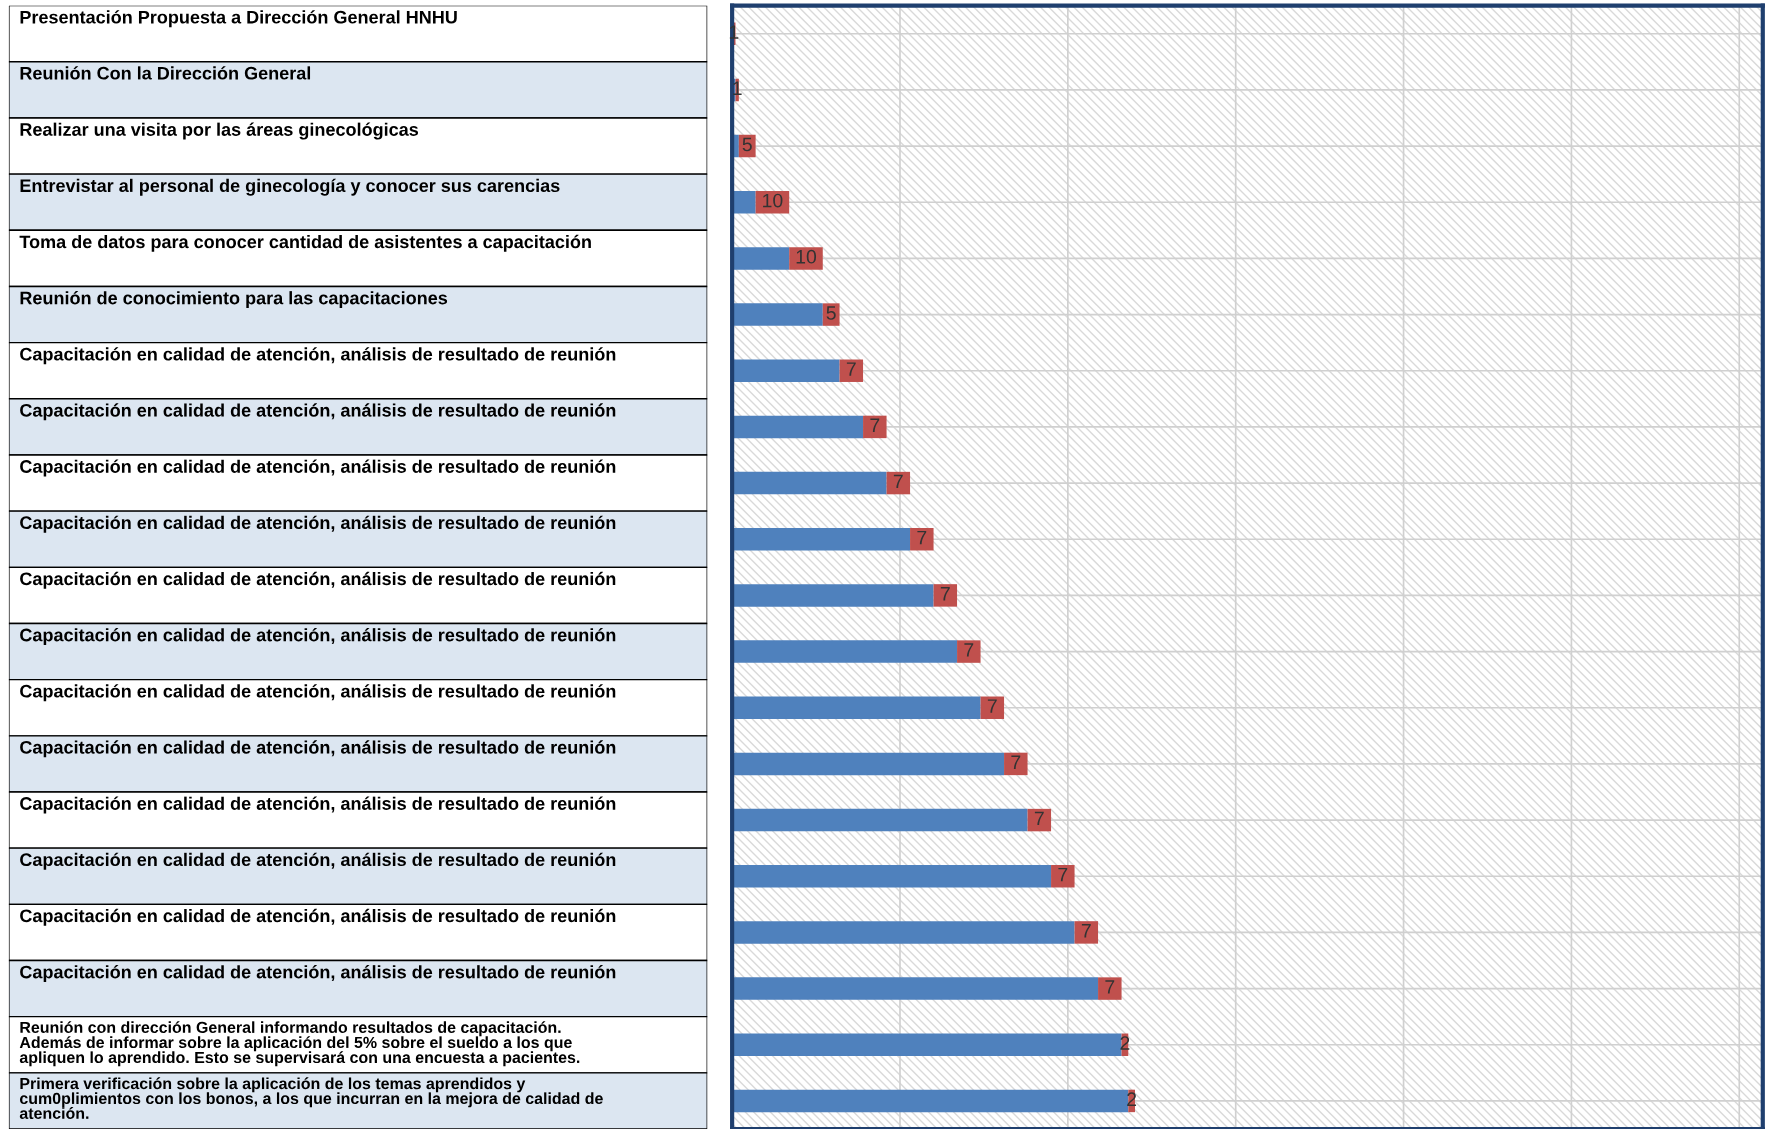 Image resolution: width=1777 pixels, height=1129 pixels. Describe the element at coordinates (299, 1044) in the screenshot. I see `y-tick-label: Reunión con dirección General informando resultados de capacitación. Además de informar sobre la aplicación del 5% sobre el sueldo a los que apliquen lo aprendido. Esto se supervisará con una encuesta a pacientes.` at that location.